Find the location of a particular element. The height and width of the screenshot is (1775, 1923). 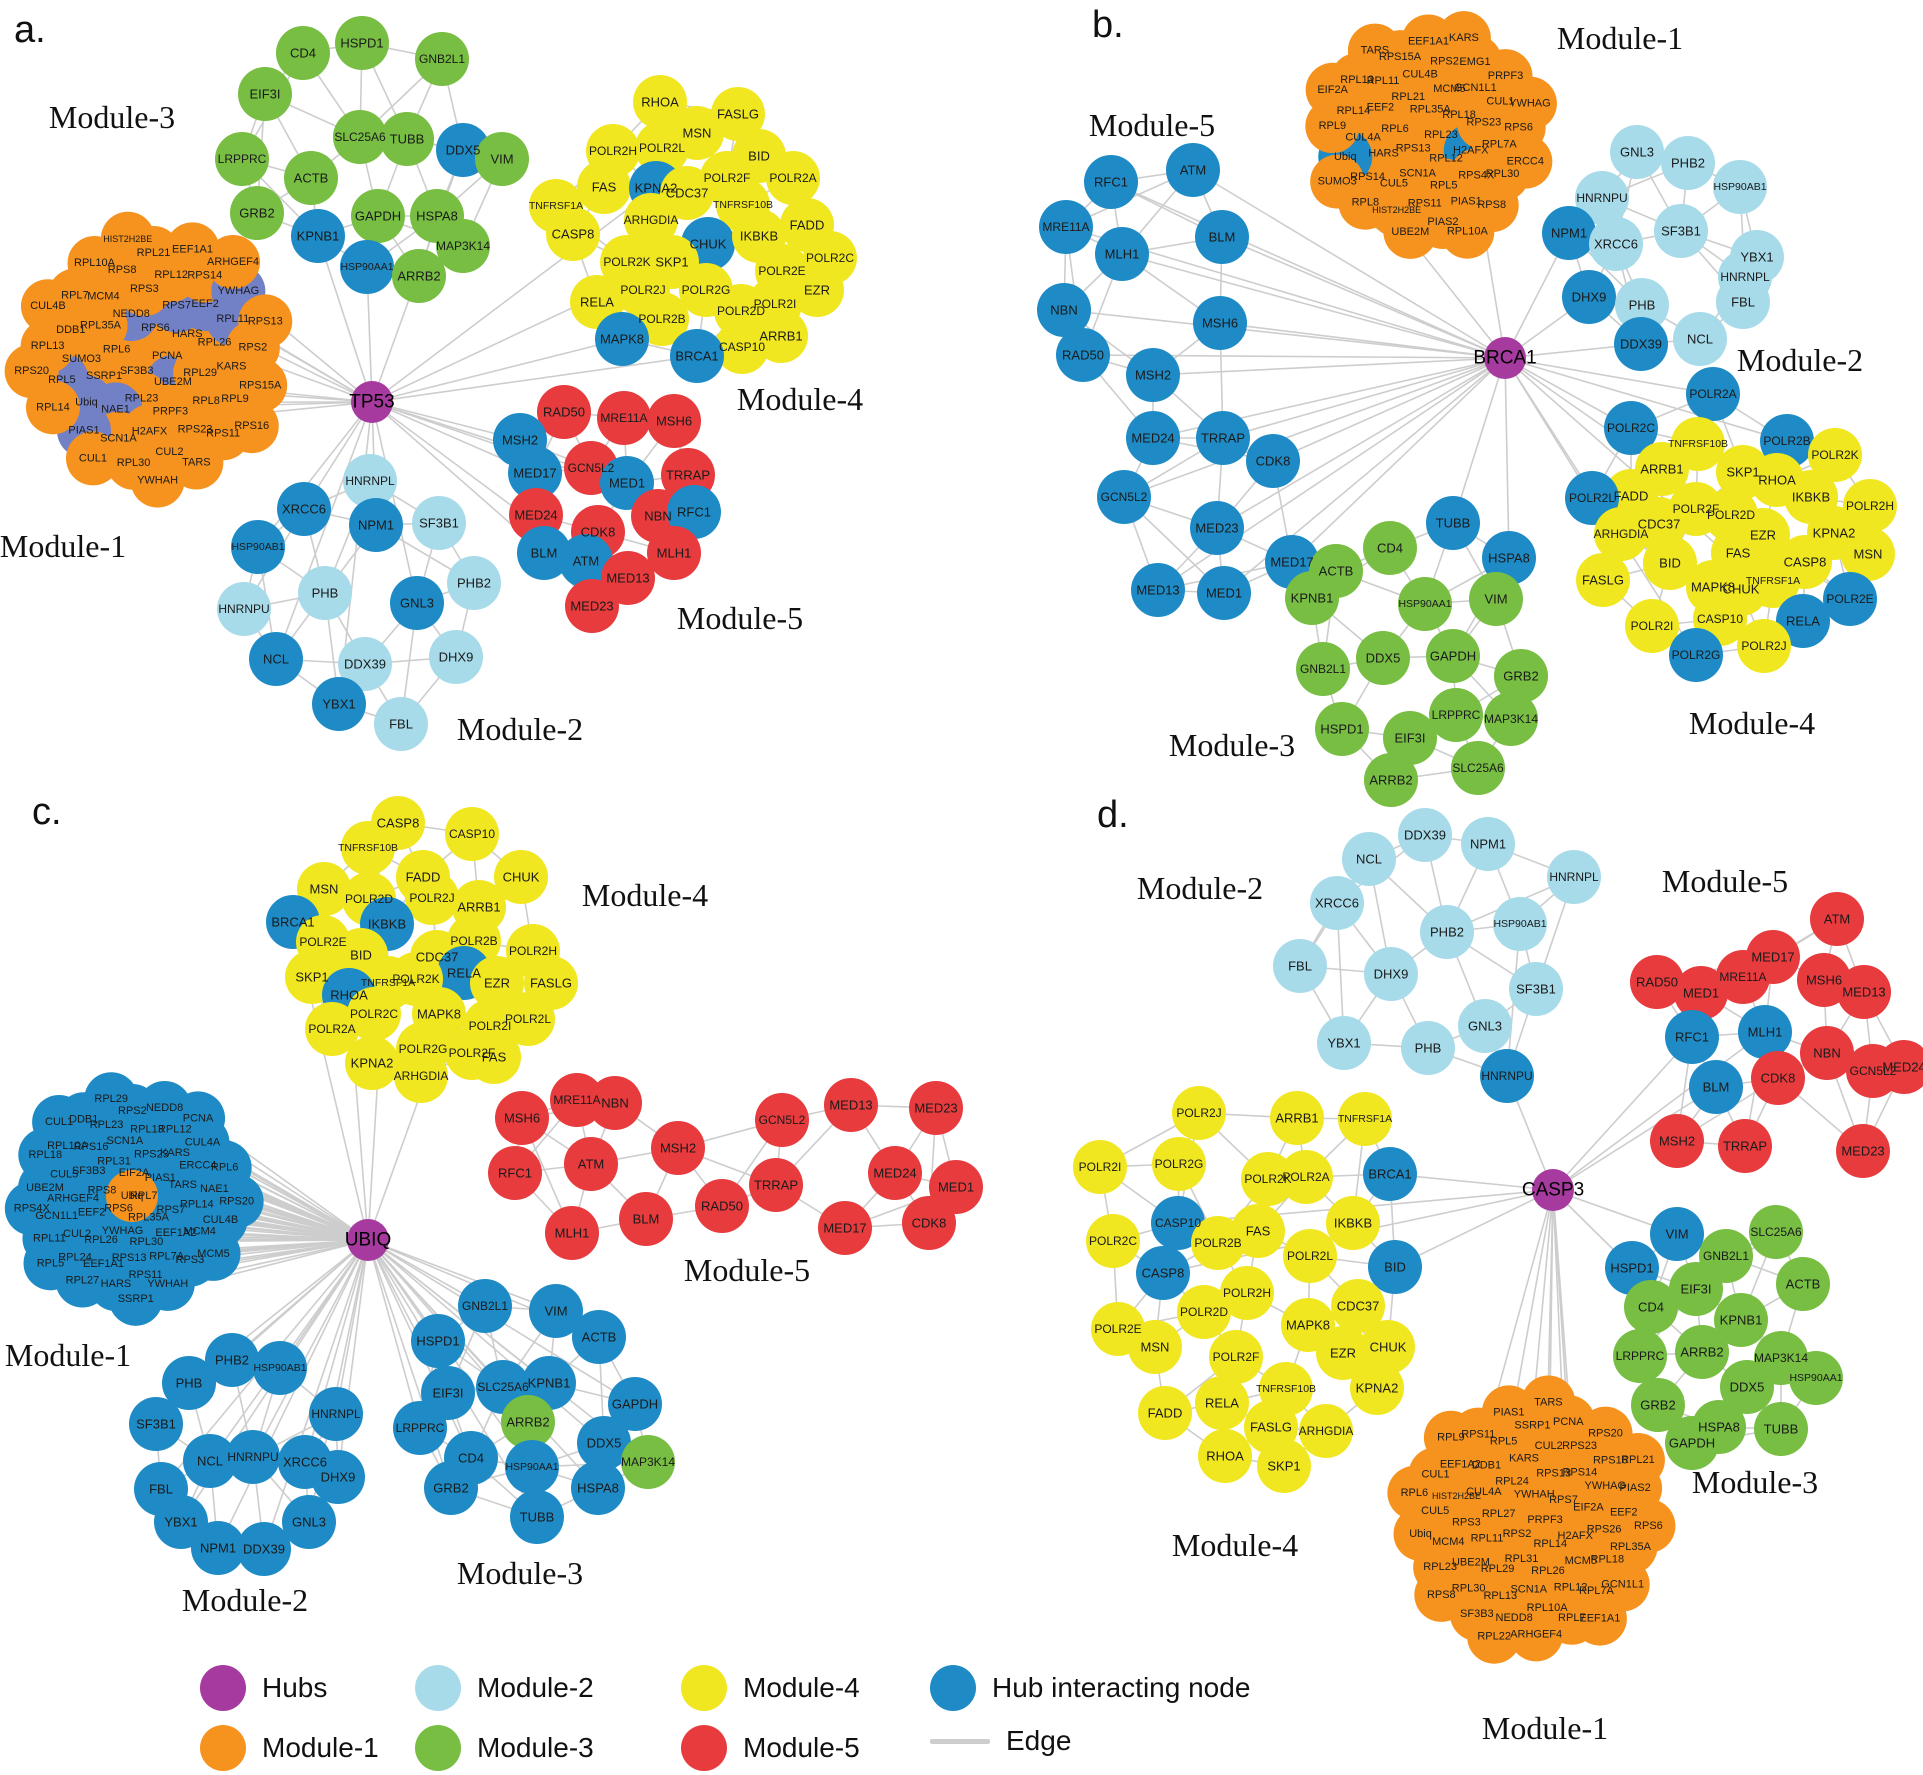

node-POLR2B is located at coordinates (662, 319).